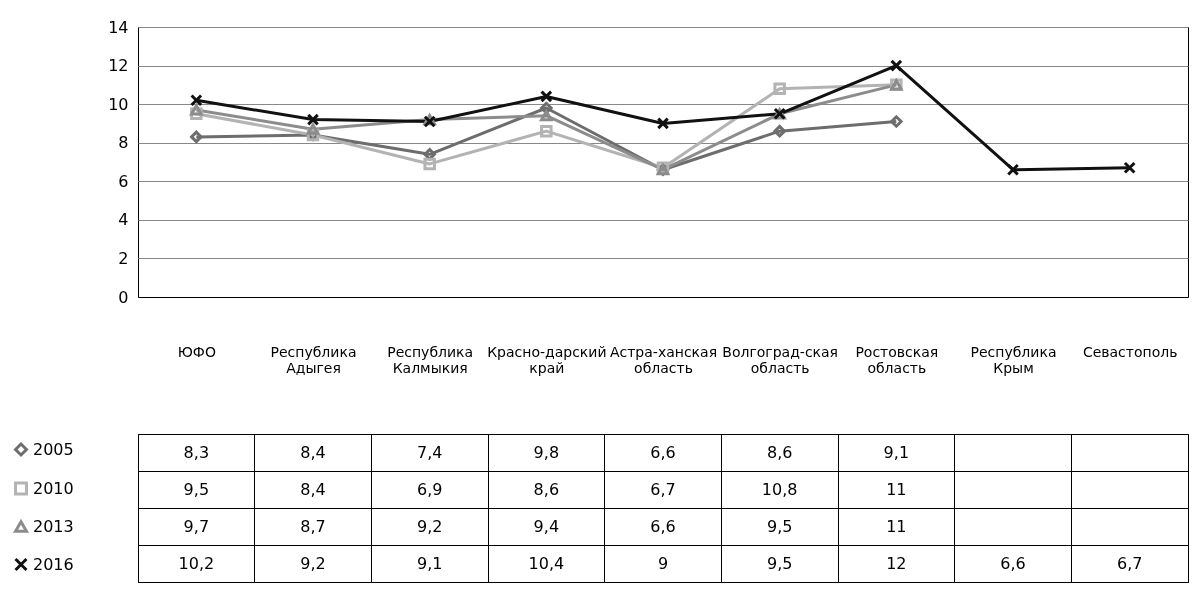  Describe the element at coordinates (430, 359) in the screenshot. I see `x-tick-label: Республика Калмыкия` at that location.